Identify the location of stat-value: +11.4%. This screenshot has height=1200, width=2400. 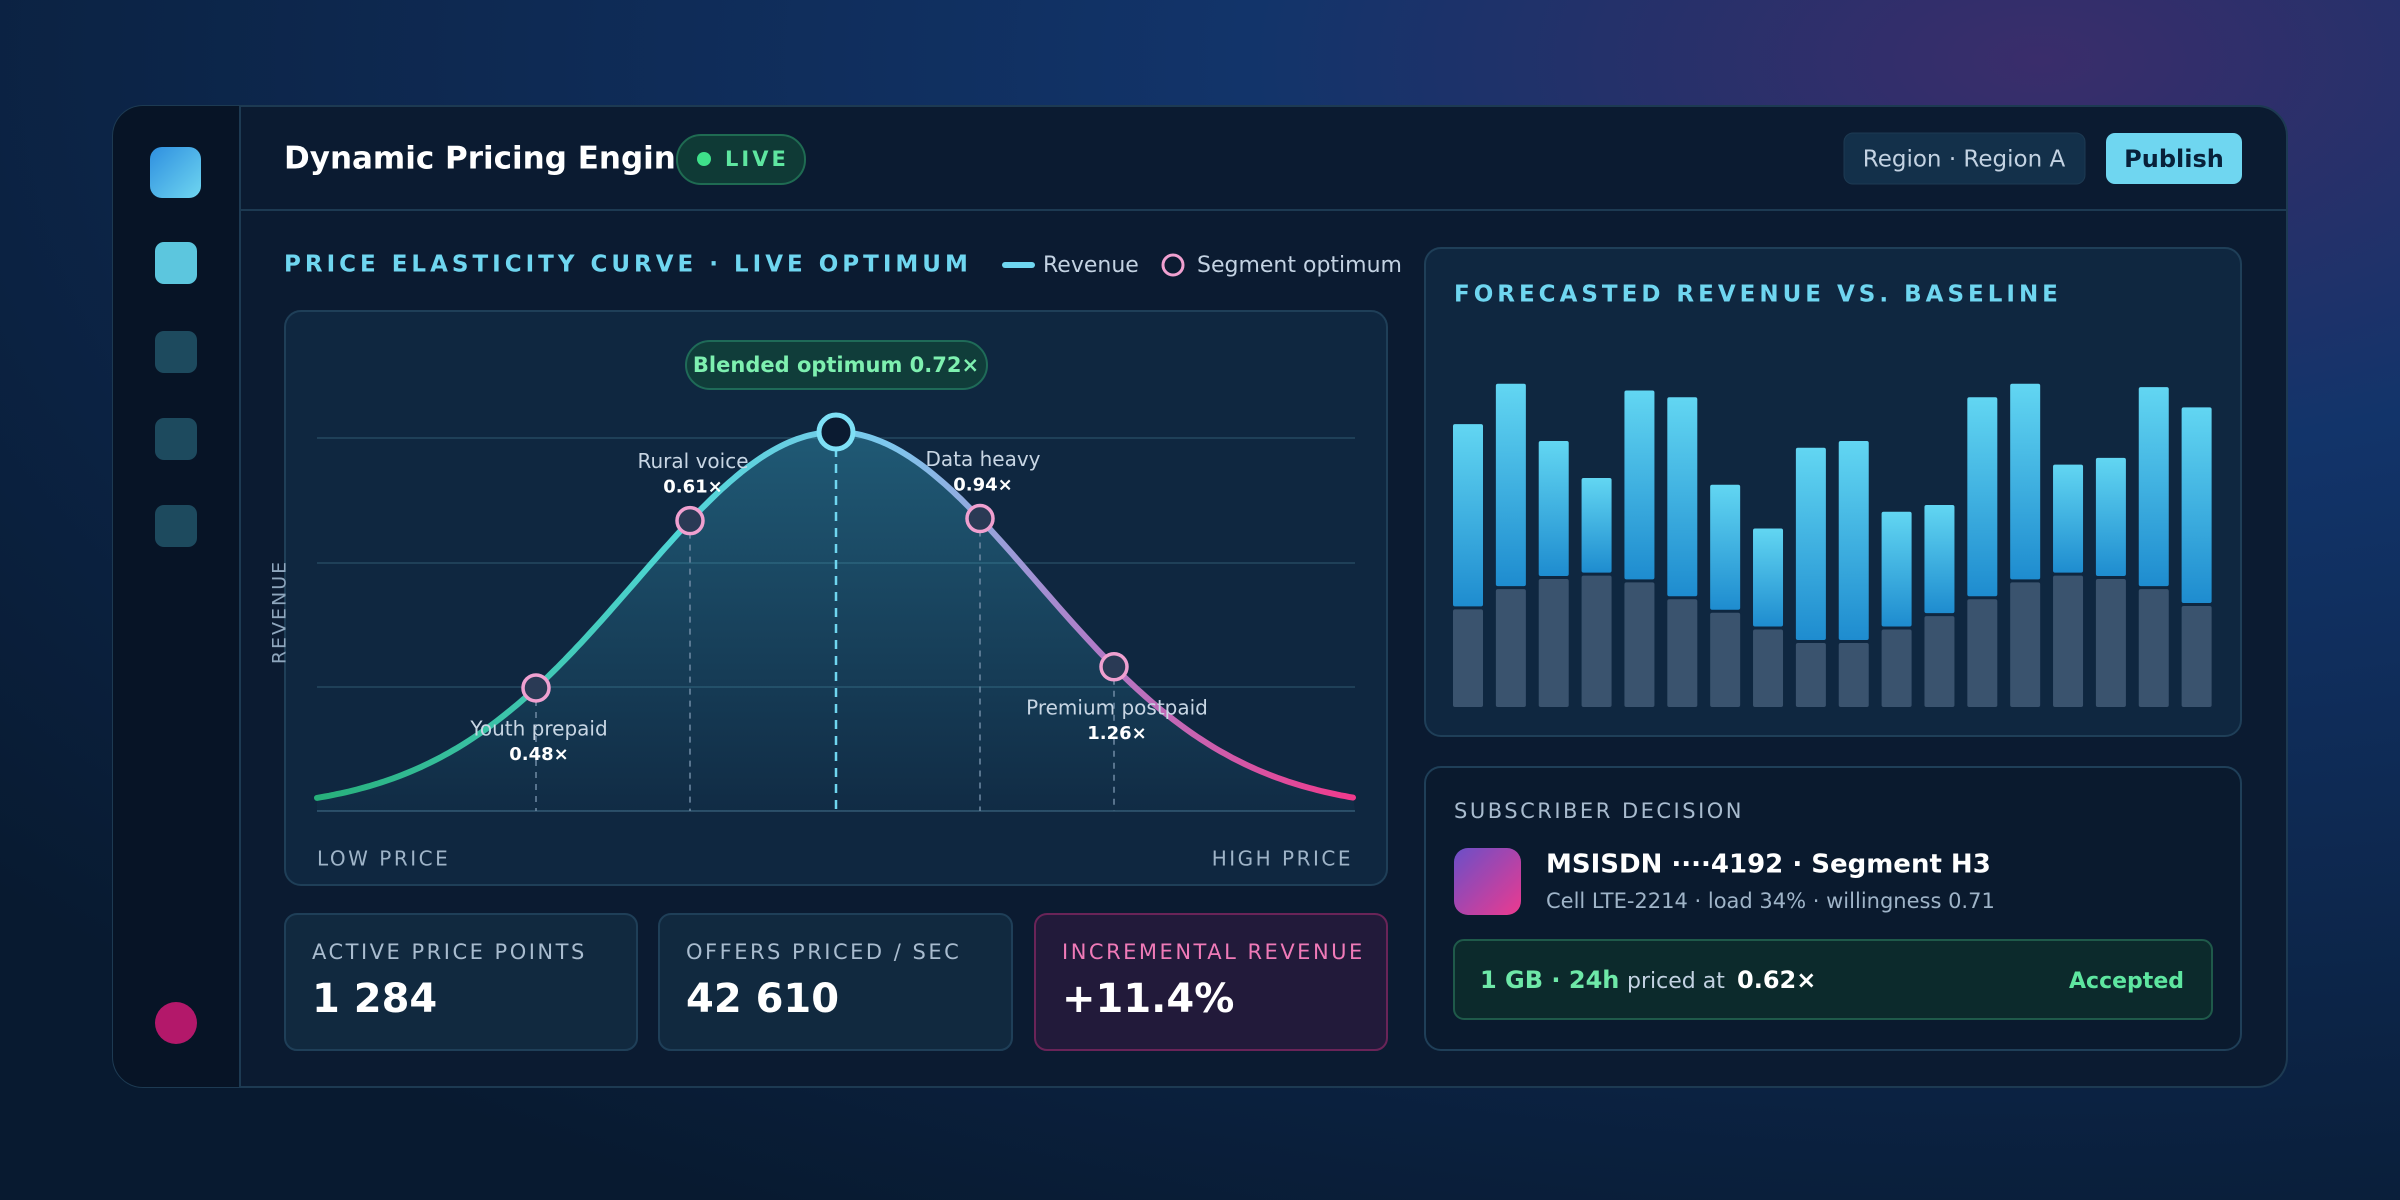
(1148, 999).